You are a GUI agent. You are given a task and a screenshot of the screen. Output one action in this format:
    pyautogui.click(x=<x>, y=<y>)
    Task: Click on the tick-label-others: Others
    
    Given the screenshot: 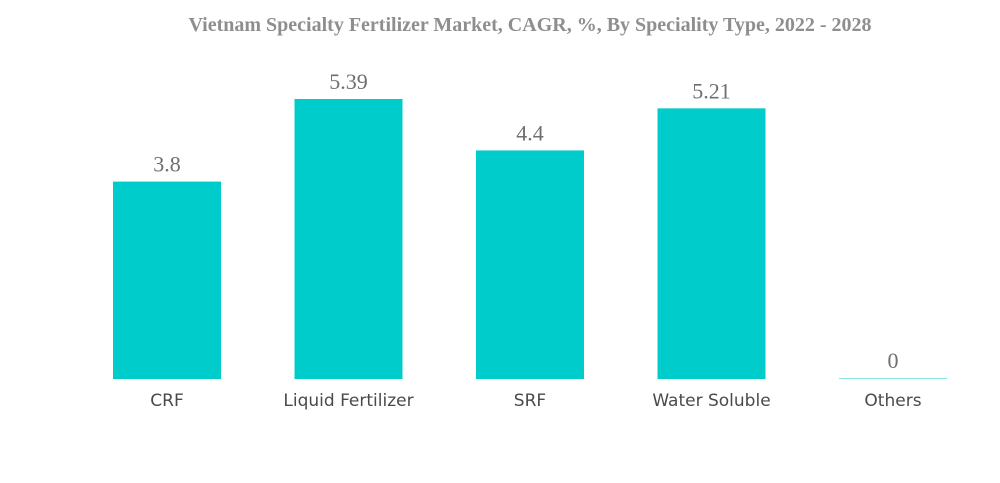 What is the action you would take?
    pyautogui.click(x=892, y=401)
    